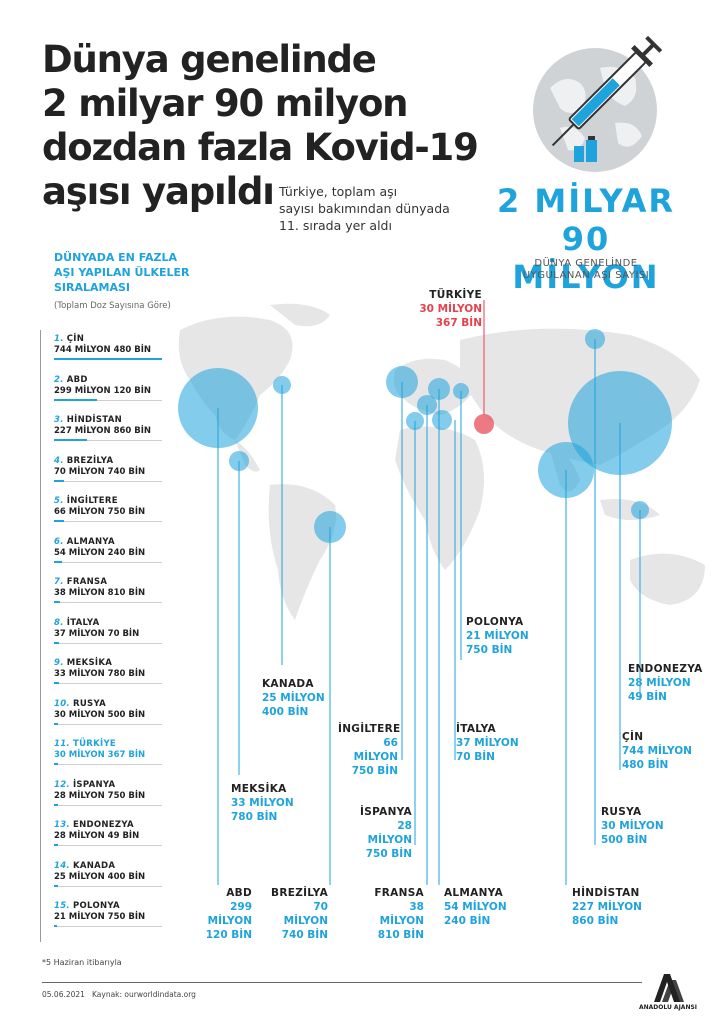 Image resolution: width=724 pixels, height=1024 pixels. What do you see at coordinates (97, 836) in the screenshot?
I see `ranking-value: 28 MİLYON 49 BİN` at bounding box center [97, 836].